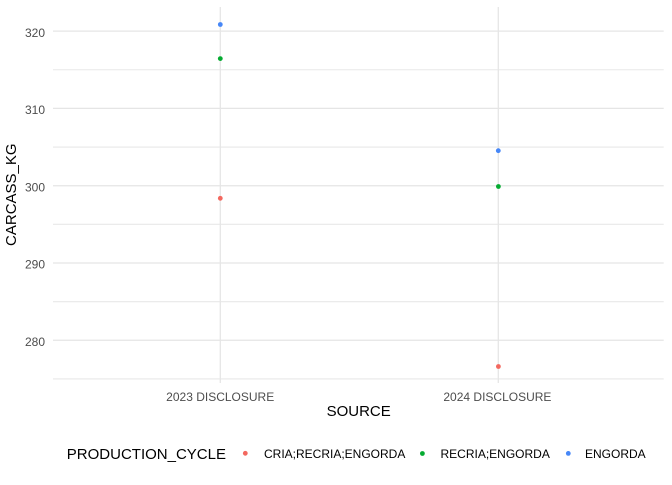  Describe the element at coordinates (220, 397) in the screenshot. I see `svg-text: 2023 DISCLOSURE` at that location.